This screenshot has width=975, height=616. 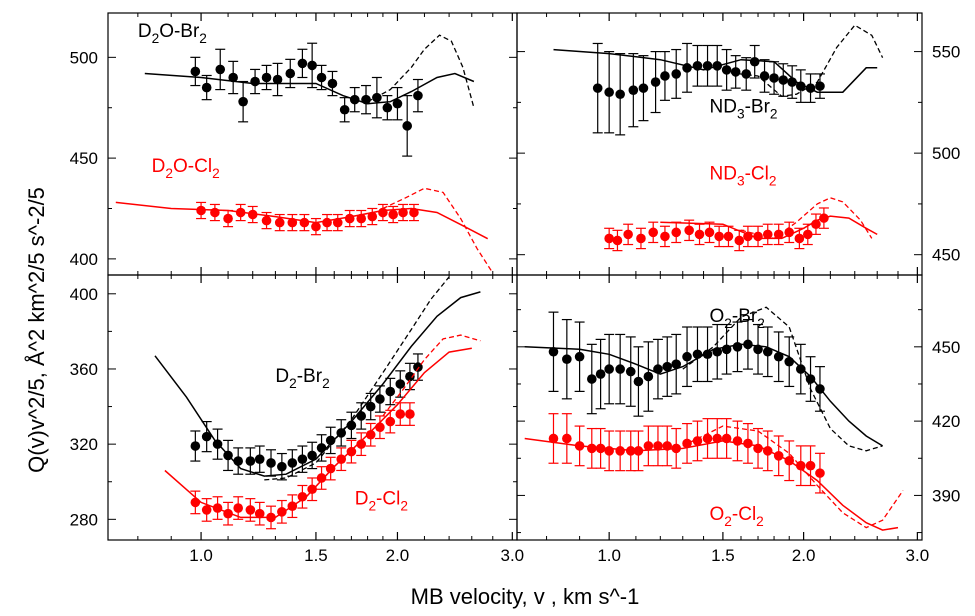 What do you see at coordinates (172, 33) in the screenshot?
I see `series-label: D2​O-Br2​` at bounding box center [172, 33].